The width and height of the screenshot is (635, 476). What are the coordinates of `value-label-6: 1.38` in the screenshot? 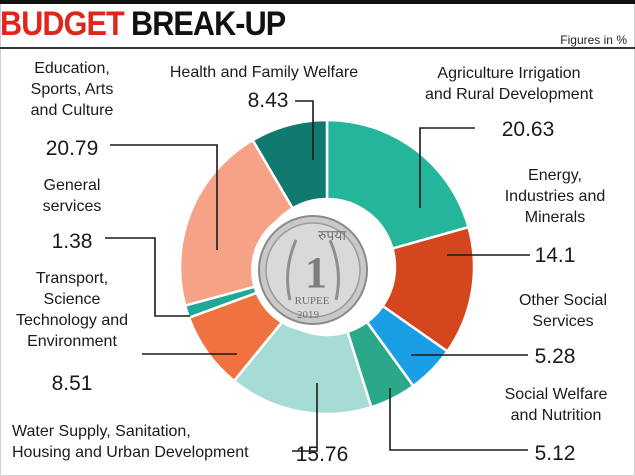 It's located at (72, 241).